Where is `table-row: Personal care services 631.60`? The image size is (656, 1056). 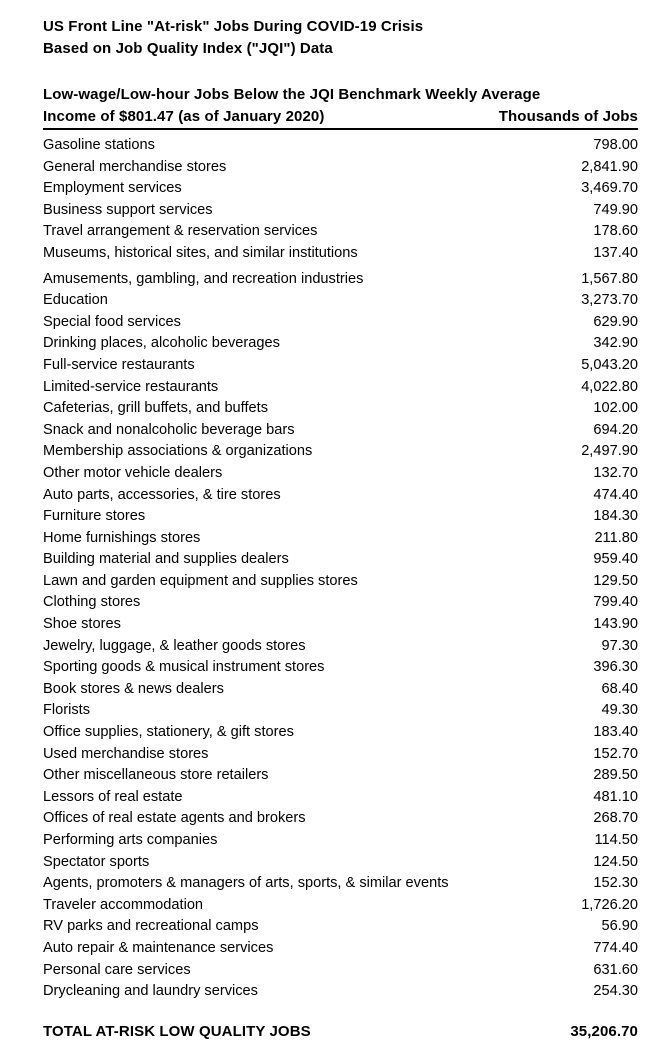
table-row: Personal care services 631.60 is located at coordinates (340, 971).